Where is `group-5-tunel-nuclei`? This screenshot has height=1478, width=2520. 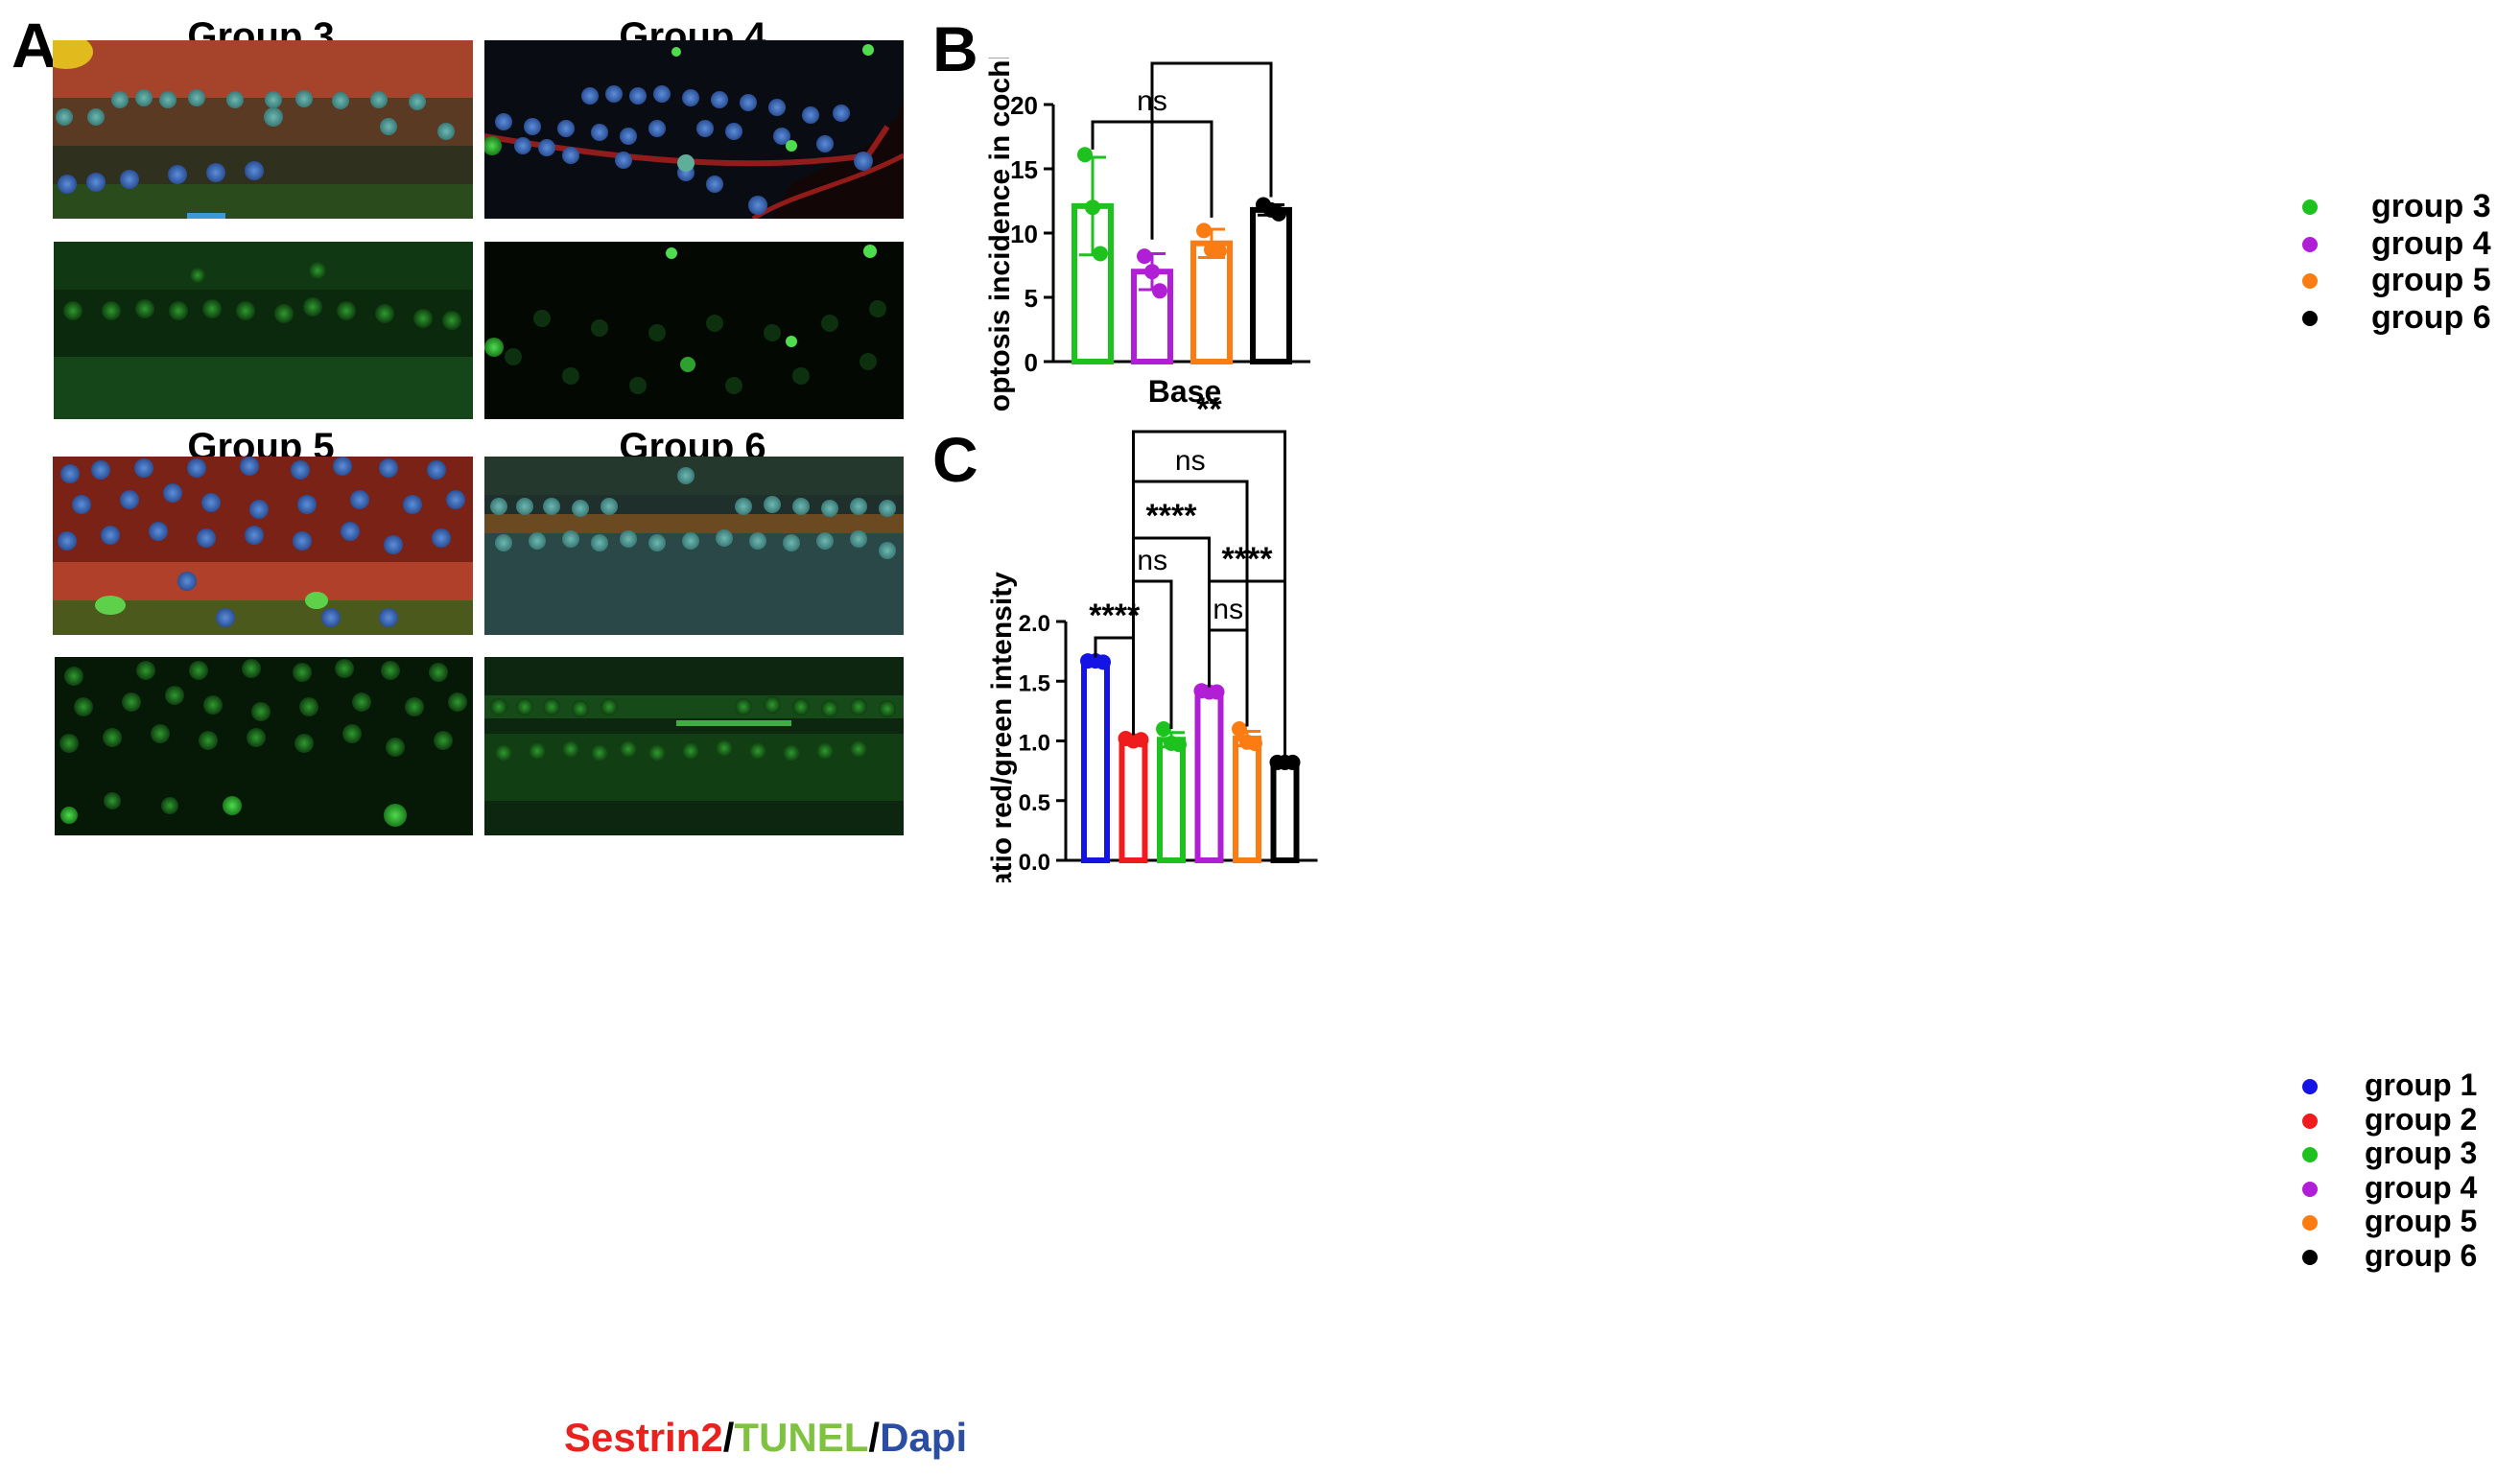
group-5-tunel-nuclei is located at coordinates (263, 736).